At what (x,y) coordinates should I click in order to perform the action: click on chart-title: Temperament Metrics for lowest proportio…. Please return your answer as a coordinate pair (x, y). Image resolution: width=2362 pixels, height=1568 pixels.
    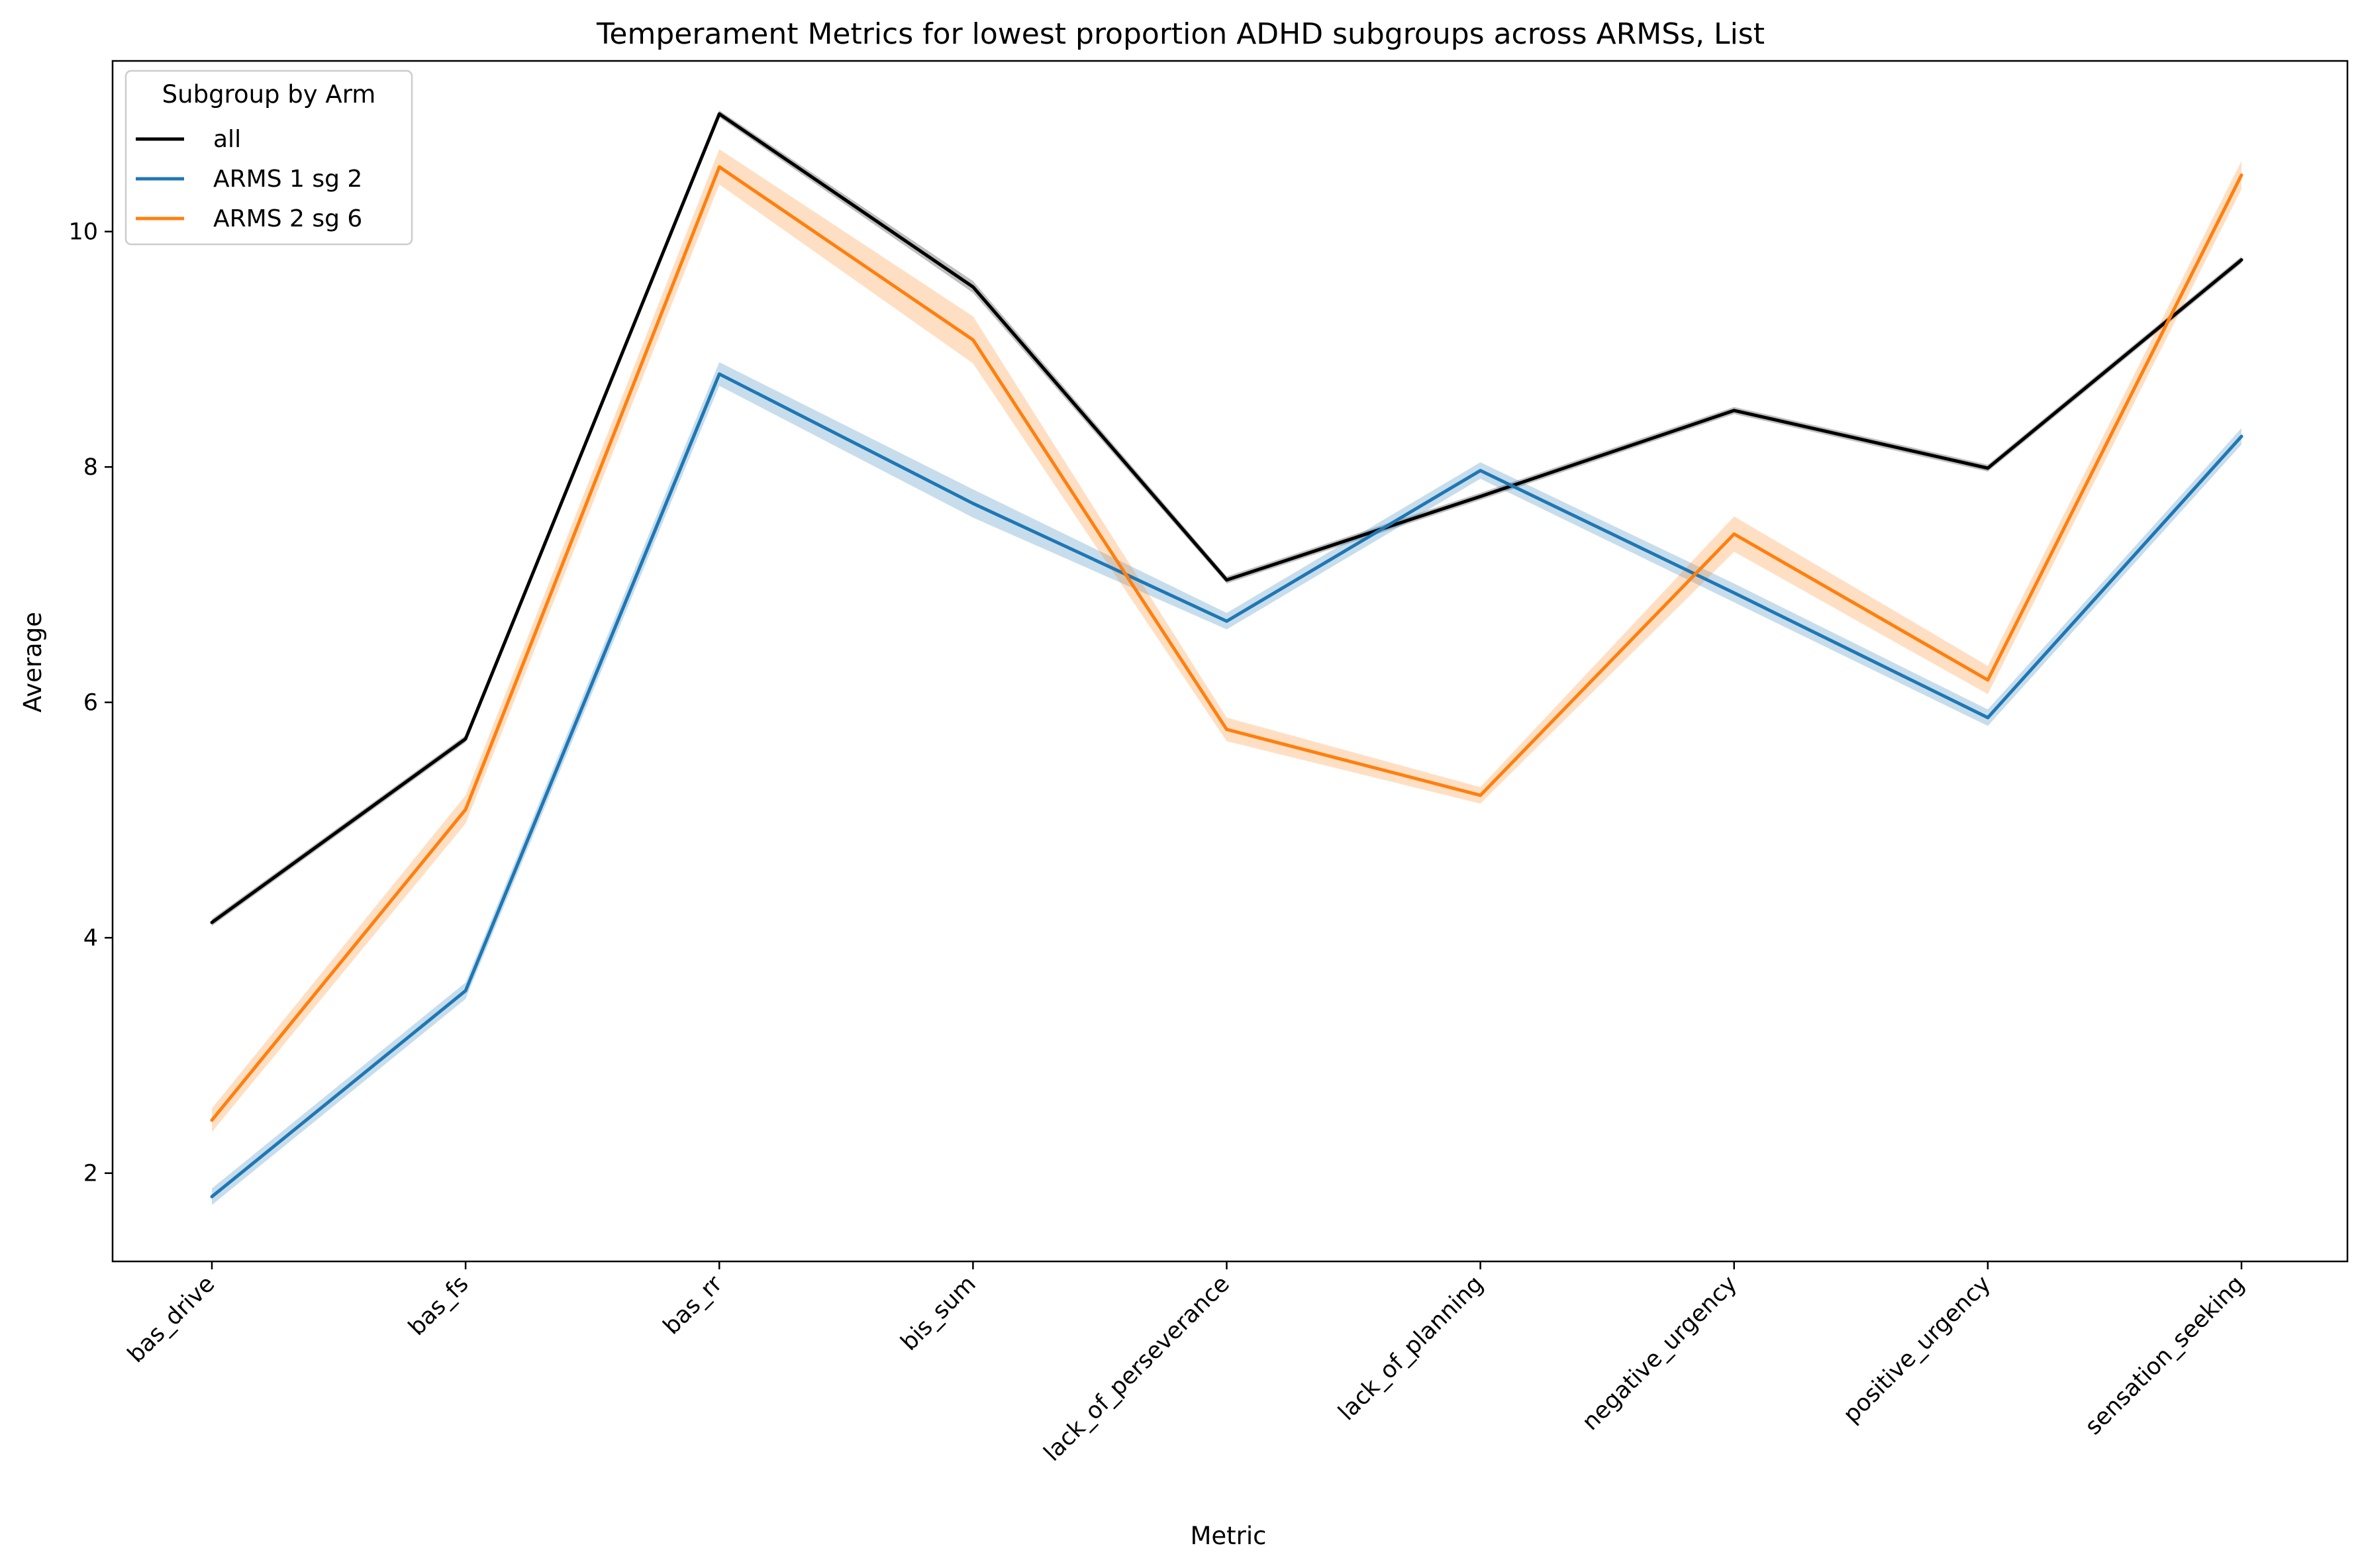
    Looking at the image, I should click on (1180, 34).